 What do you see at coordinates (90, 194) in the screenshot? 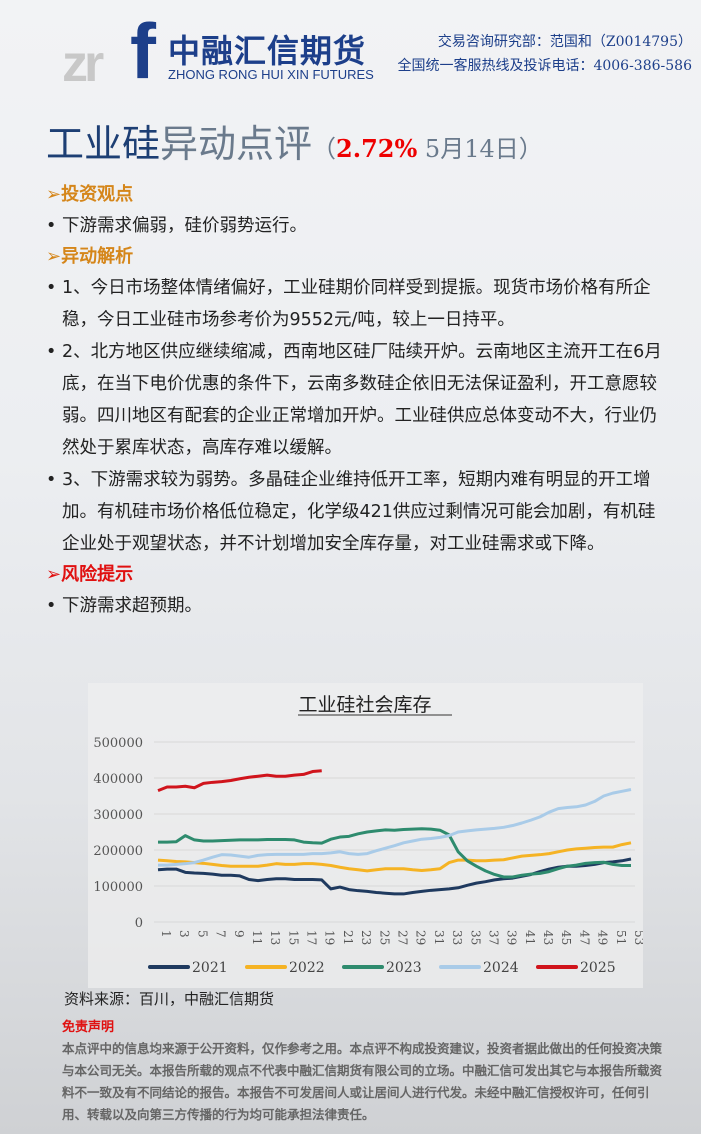
I see `section-heading: ➢投资观点` at bounding box center [90, 194].